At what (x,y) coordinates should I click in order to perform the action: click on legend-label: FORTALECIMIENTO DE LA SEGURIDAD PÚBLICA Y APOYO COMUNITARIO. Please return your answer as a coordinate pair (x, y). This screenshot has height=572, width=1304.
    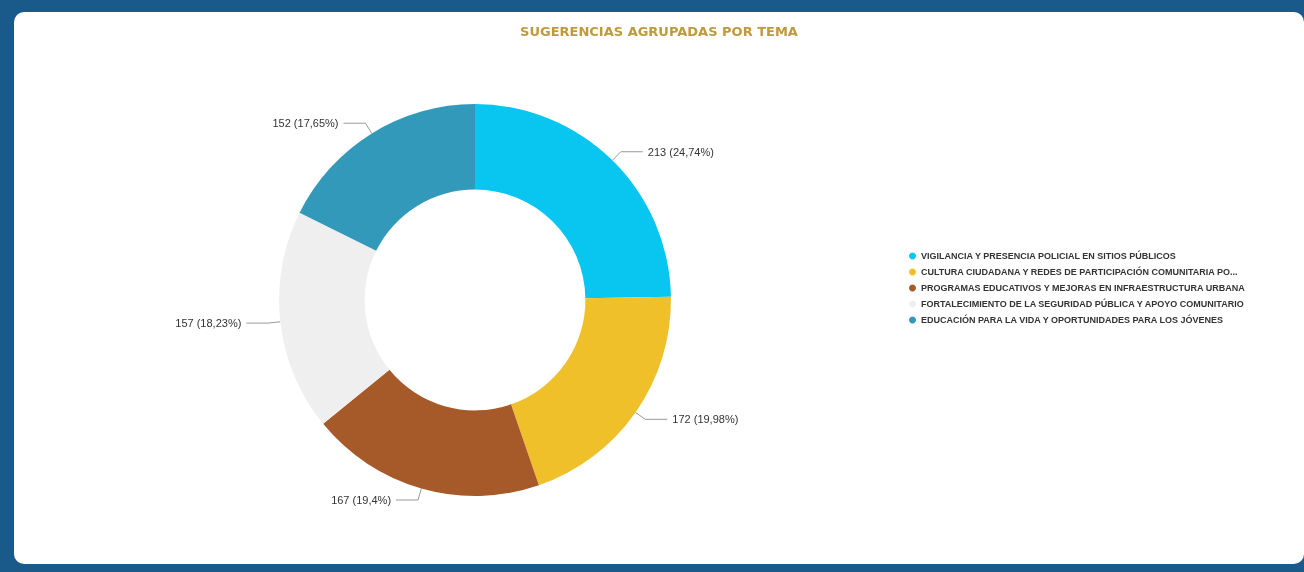
    Looking at the image, I should click on (1082, 303).